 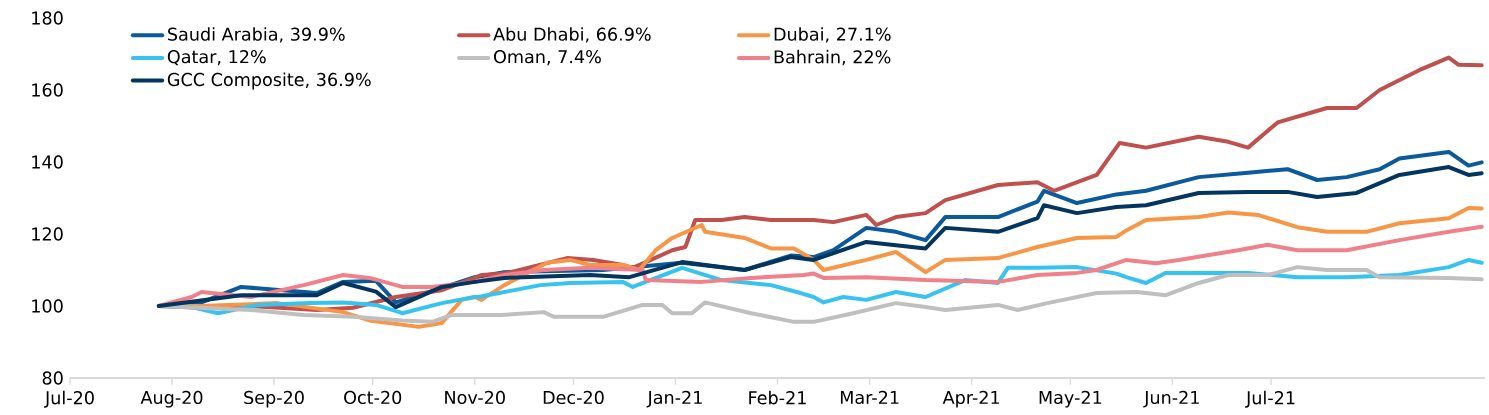 What do you see at coordinates (69, 399) in the screenshot?
I see `x-tick-label: Jul-20` at bounding box center [69, 399].